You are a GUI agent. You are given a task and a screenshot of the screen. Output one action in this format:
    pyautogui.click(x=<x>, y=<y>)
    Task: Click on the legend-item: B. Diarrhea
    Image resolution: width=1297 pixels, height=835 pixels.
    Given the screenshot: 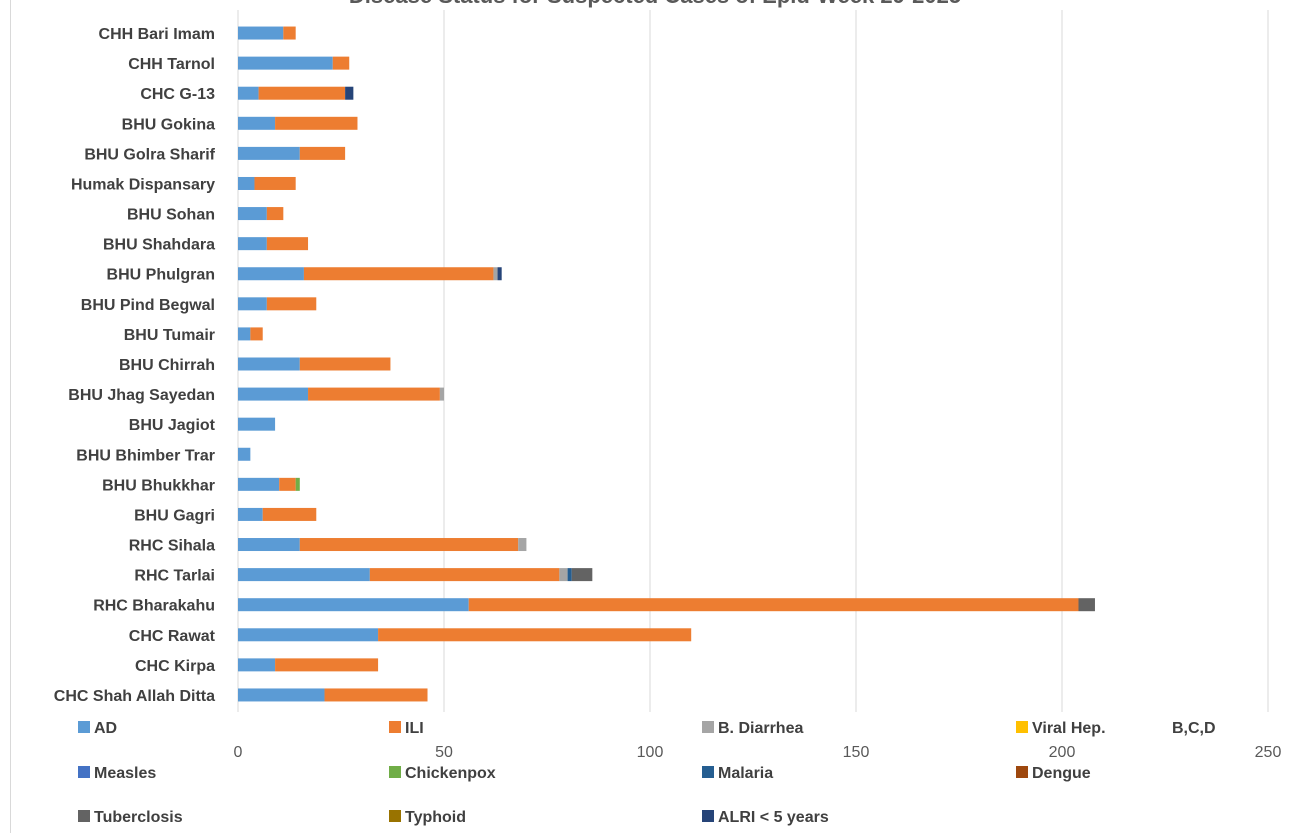 What is the action you would take?
    pyautogui.click(x=752, y=728)
    